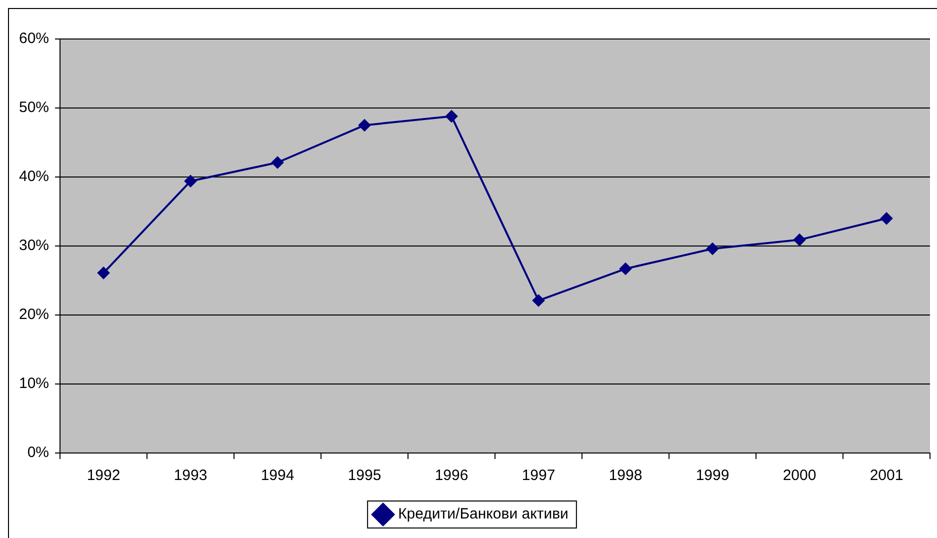 Image resolution: width=937 pixels, height=538 pixels. What do you see at coordinates (34, 245) in the screenshot?
I see `y-tick-label: 30%` at bounding box center [34, 245].